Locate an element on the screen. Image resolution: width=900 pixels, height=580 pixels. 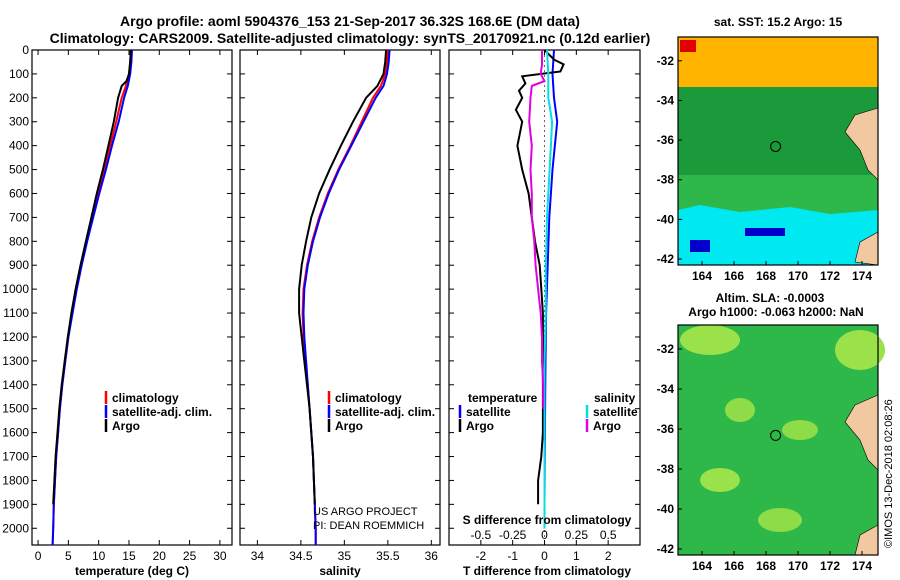
x-tick-label: 35.5 is located at coordinates (388, 556).